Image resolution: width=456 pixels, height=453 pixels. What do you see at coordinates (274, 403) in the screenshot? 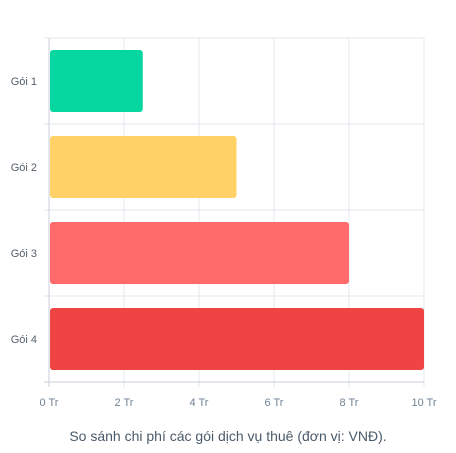
I see `x-tick-label: 6 Tr` at bounding box center [274, 403].